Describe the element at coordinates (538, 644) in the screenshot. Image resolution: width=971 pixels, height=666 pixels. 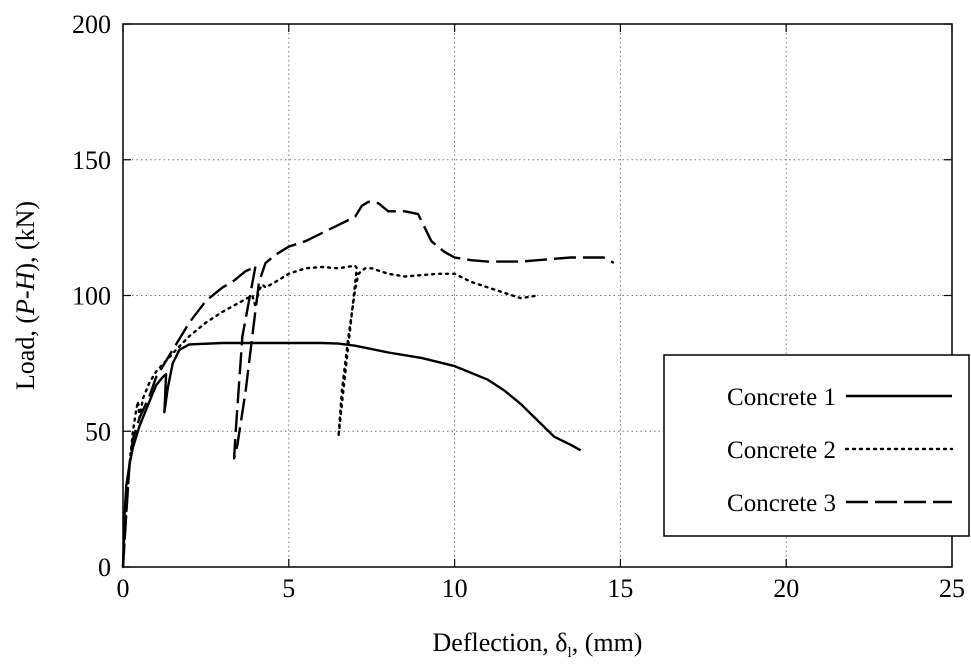
I see `x-axis-title: Deflection, δl, (mm)` at that location.